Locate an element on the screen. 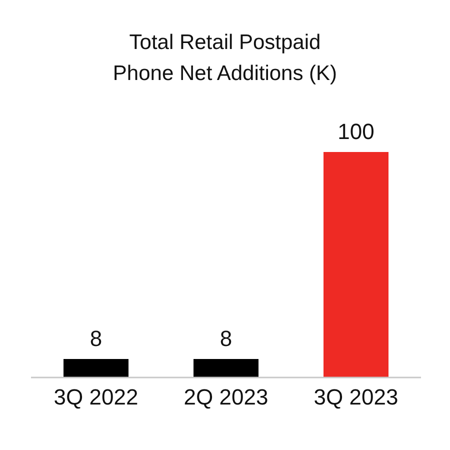  x-tick-label: 3Q 2022 is located at coordinates (96, 397).